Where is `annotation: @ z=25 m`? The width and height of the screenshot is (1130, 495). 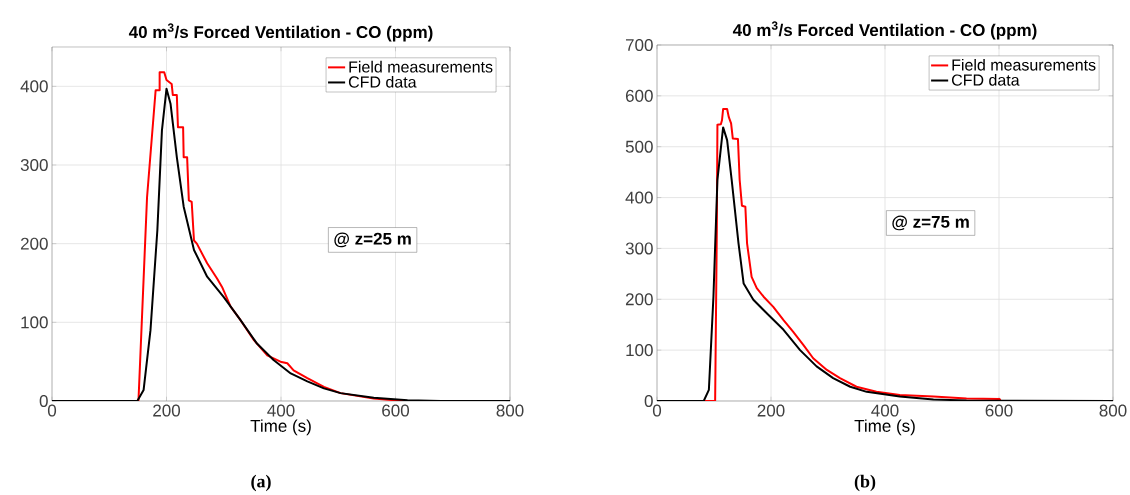 annotation: @ z=25 m is located at coordinates (372, 240).